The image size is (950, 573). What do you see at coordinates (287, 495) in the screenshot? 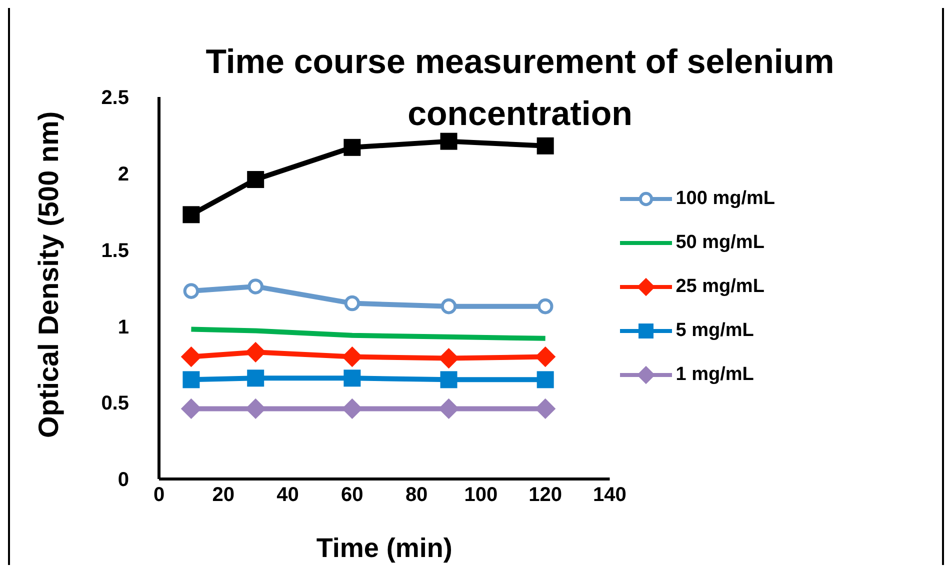
I see `x-tick-label: 40` at bounding box center [287, 495].